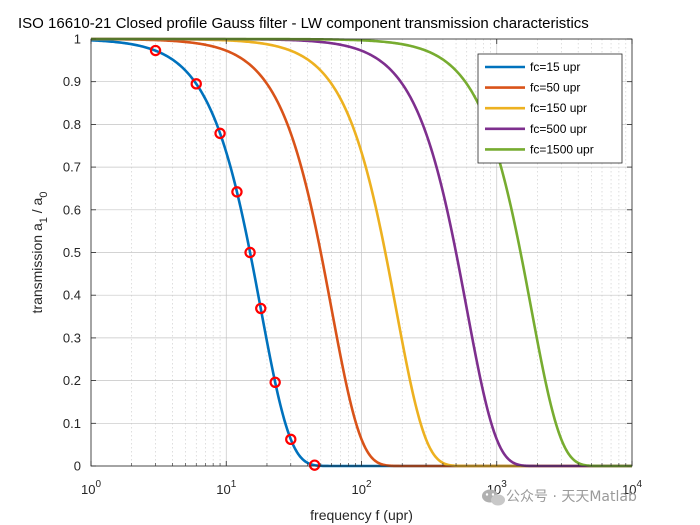  What do you see at coordinates (37, 268) in the screenshot?
I see `y-axis-label-main: transmission a` at bounding box center [37, 268].